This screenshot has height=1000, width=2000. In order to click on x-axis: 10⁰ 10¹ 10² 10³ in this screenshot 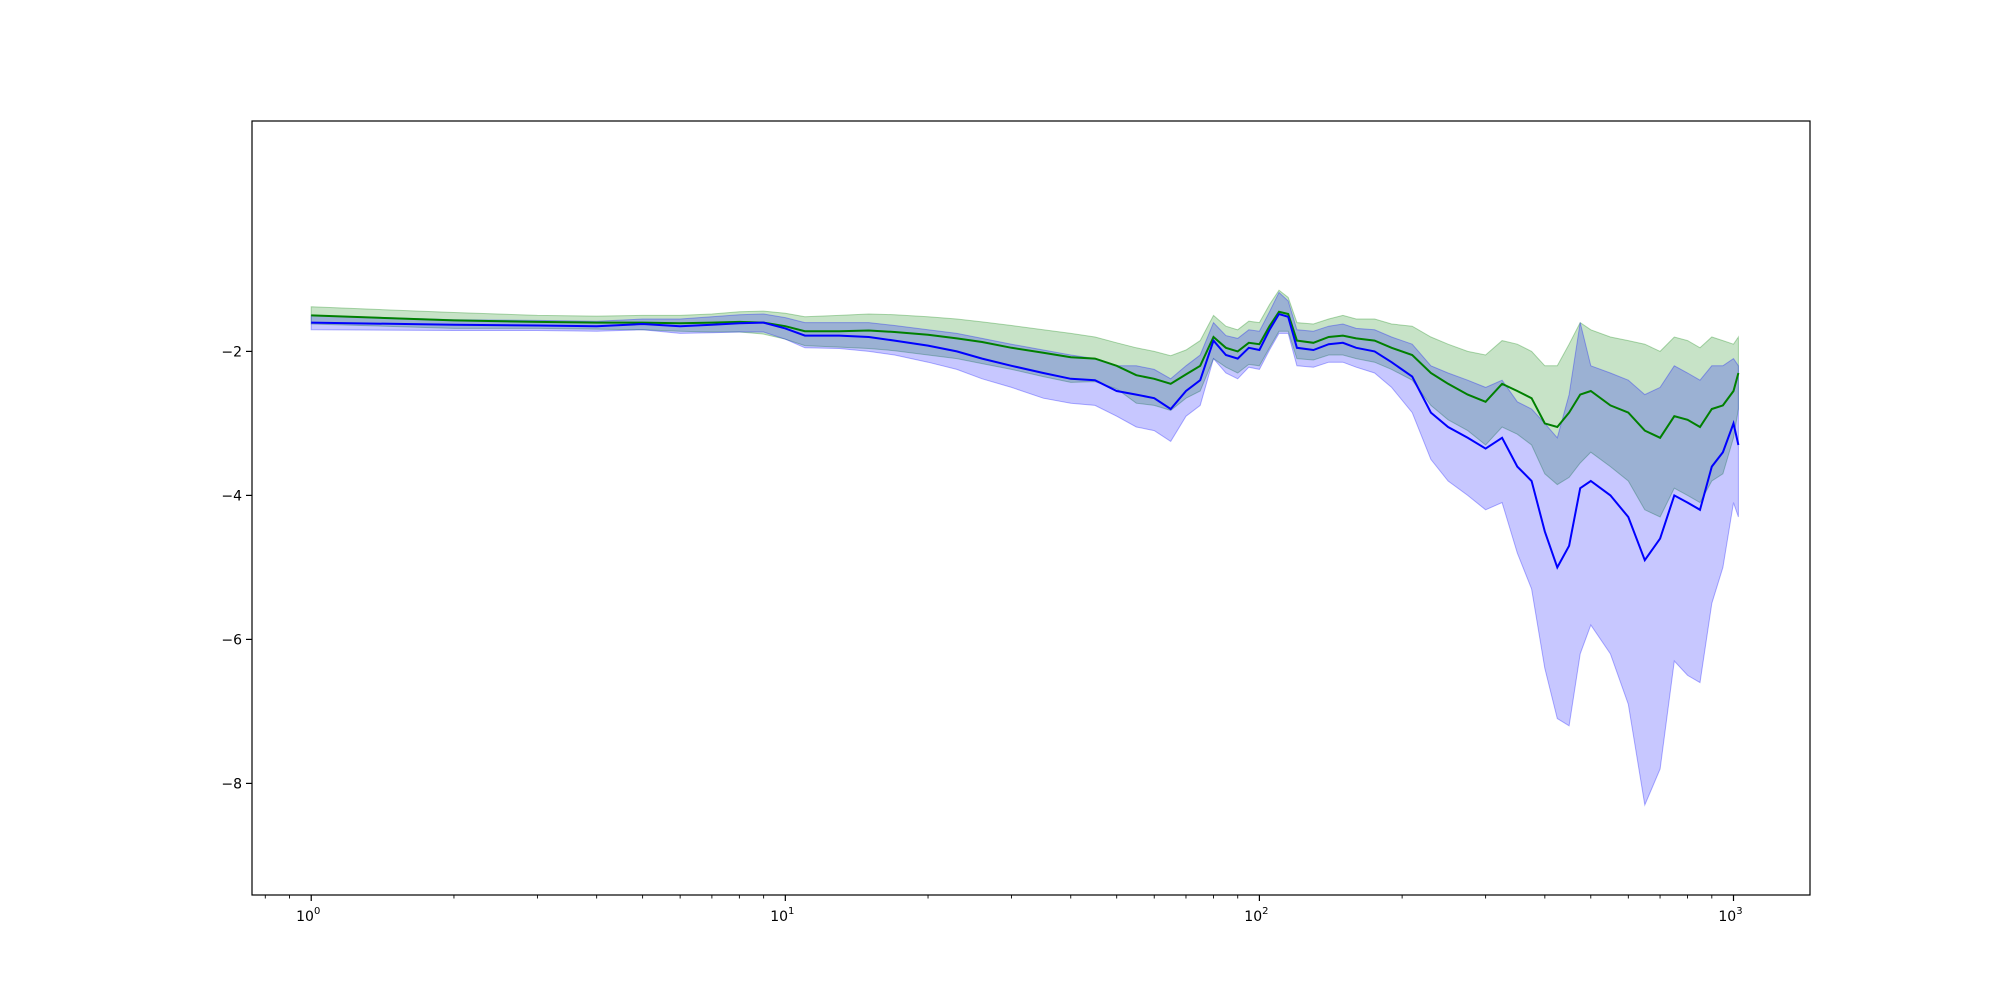, I will do `click(1003, 910)`.